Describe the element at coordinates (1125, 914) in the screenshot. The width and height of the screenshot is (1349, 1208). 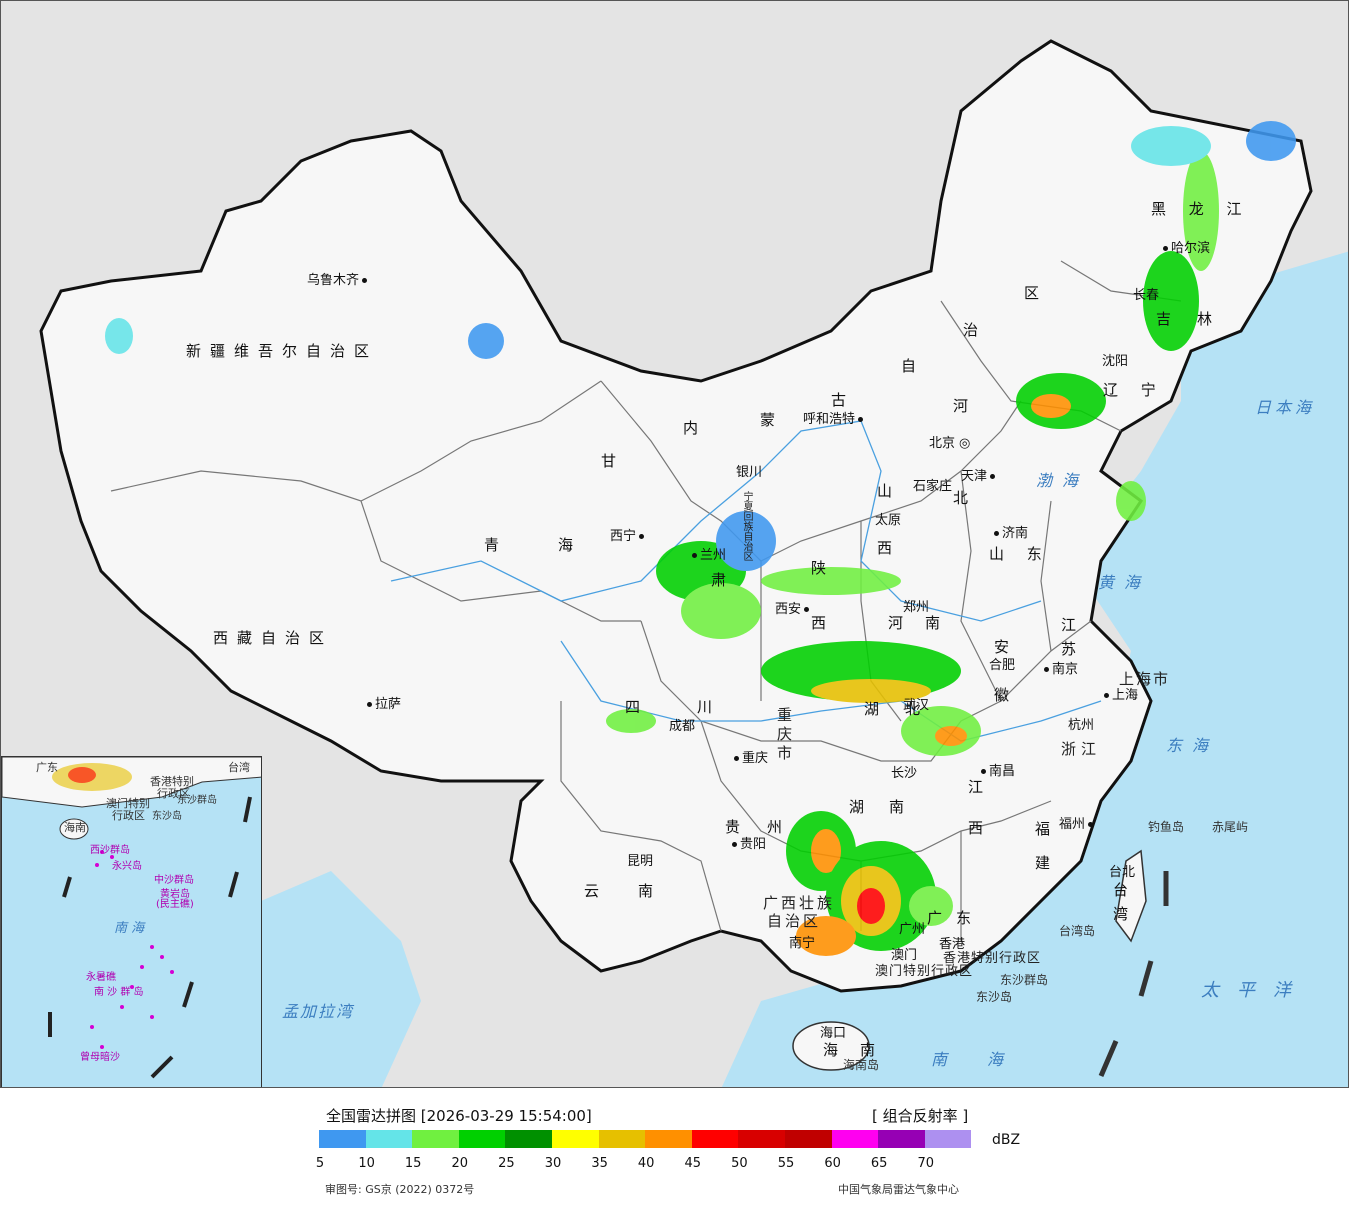
I see `province-taiwan: 湾` at that location.